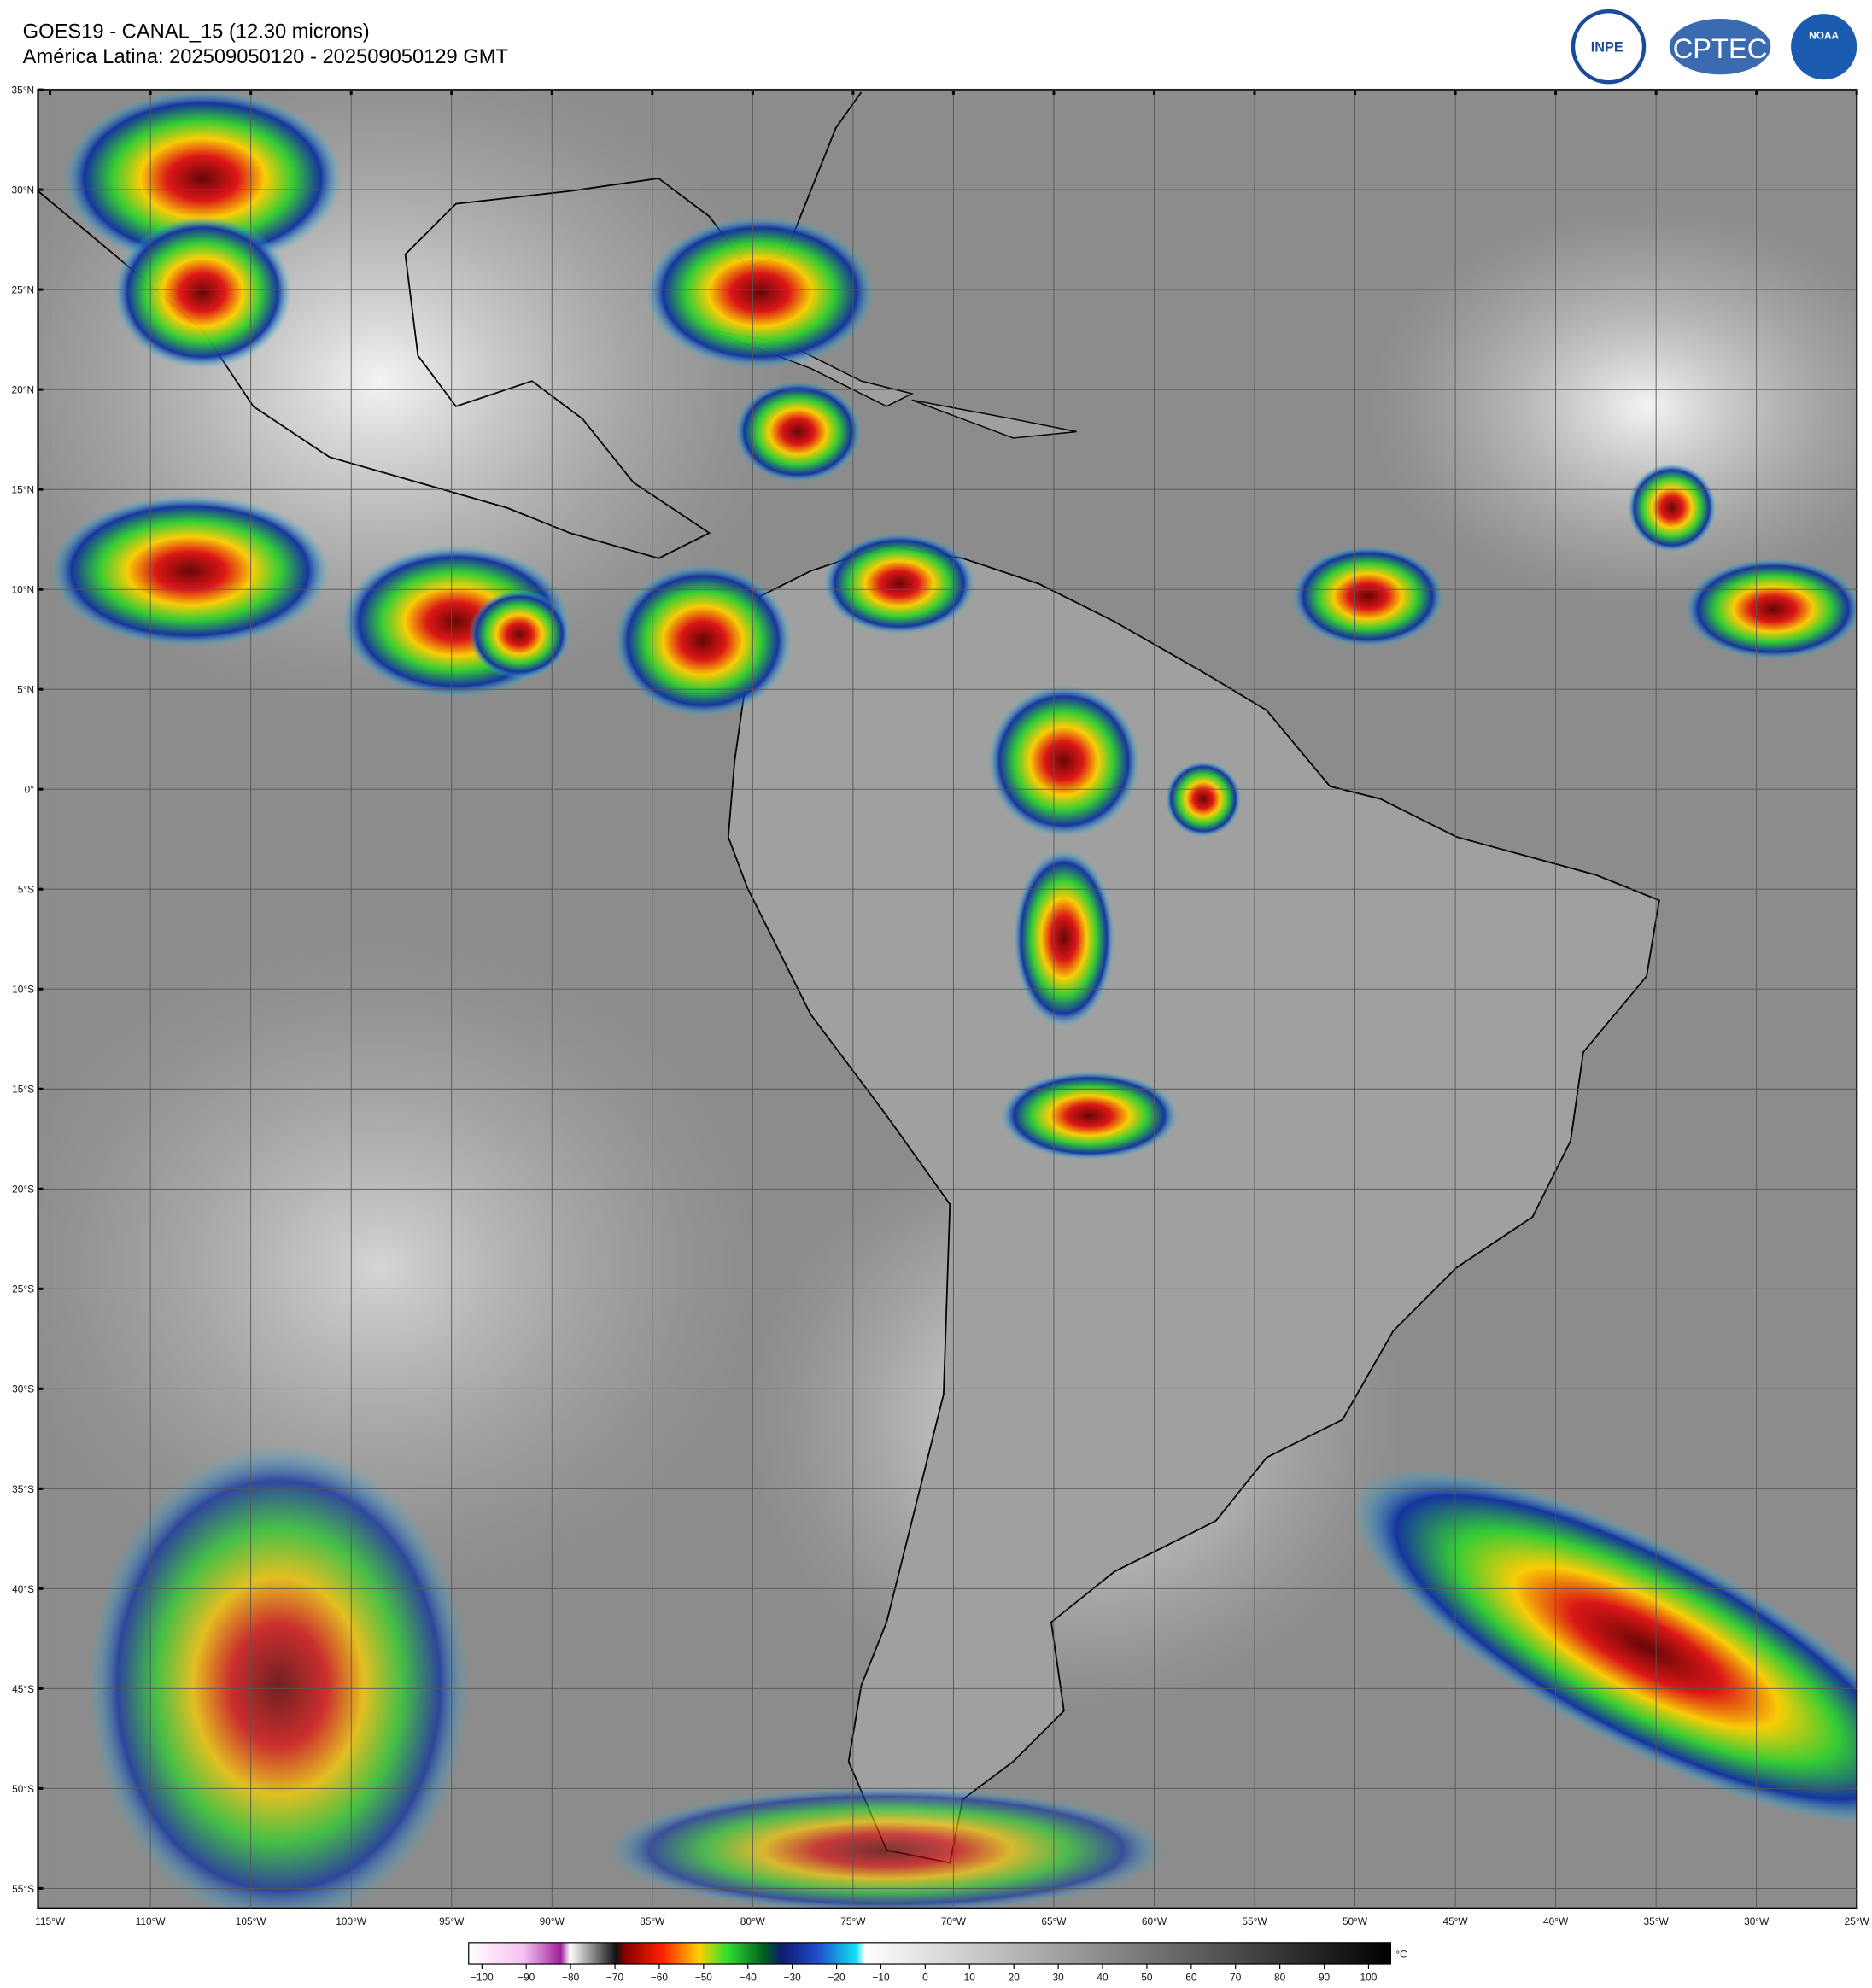 Image resolution: width=1872 pixels, height=1988 pixels. I want to click on colorbar-tick-label: −40, so click(749, 1977).